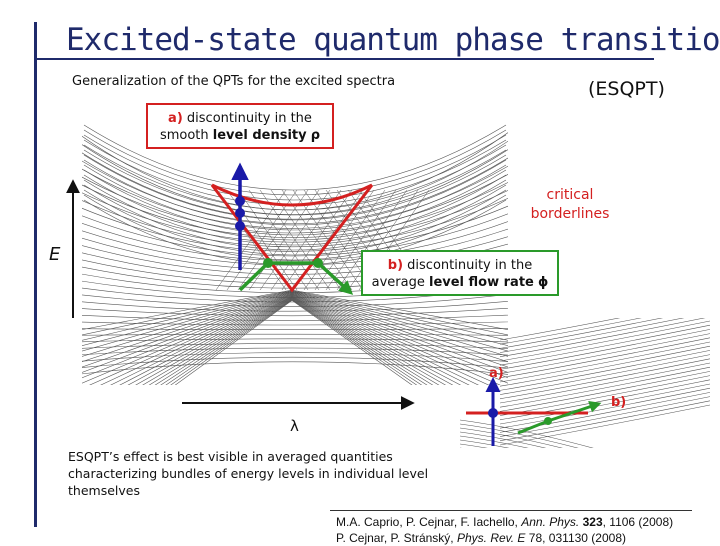  Describe the element at coordinates (294, 426) in the screenshot. I see `lambda-axis-label: λ` at that location.